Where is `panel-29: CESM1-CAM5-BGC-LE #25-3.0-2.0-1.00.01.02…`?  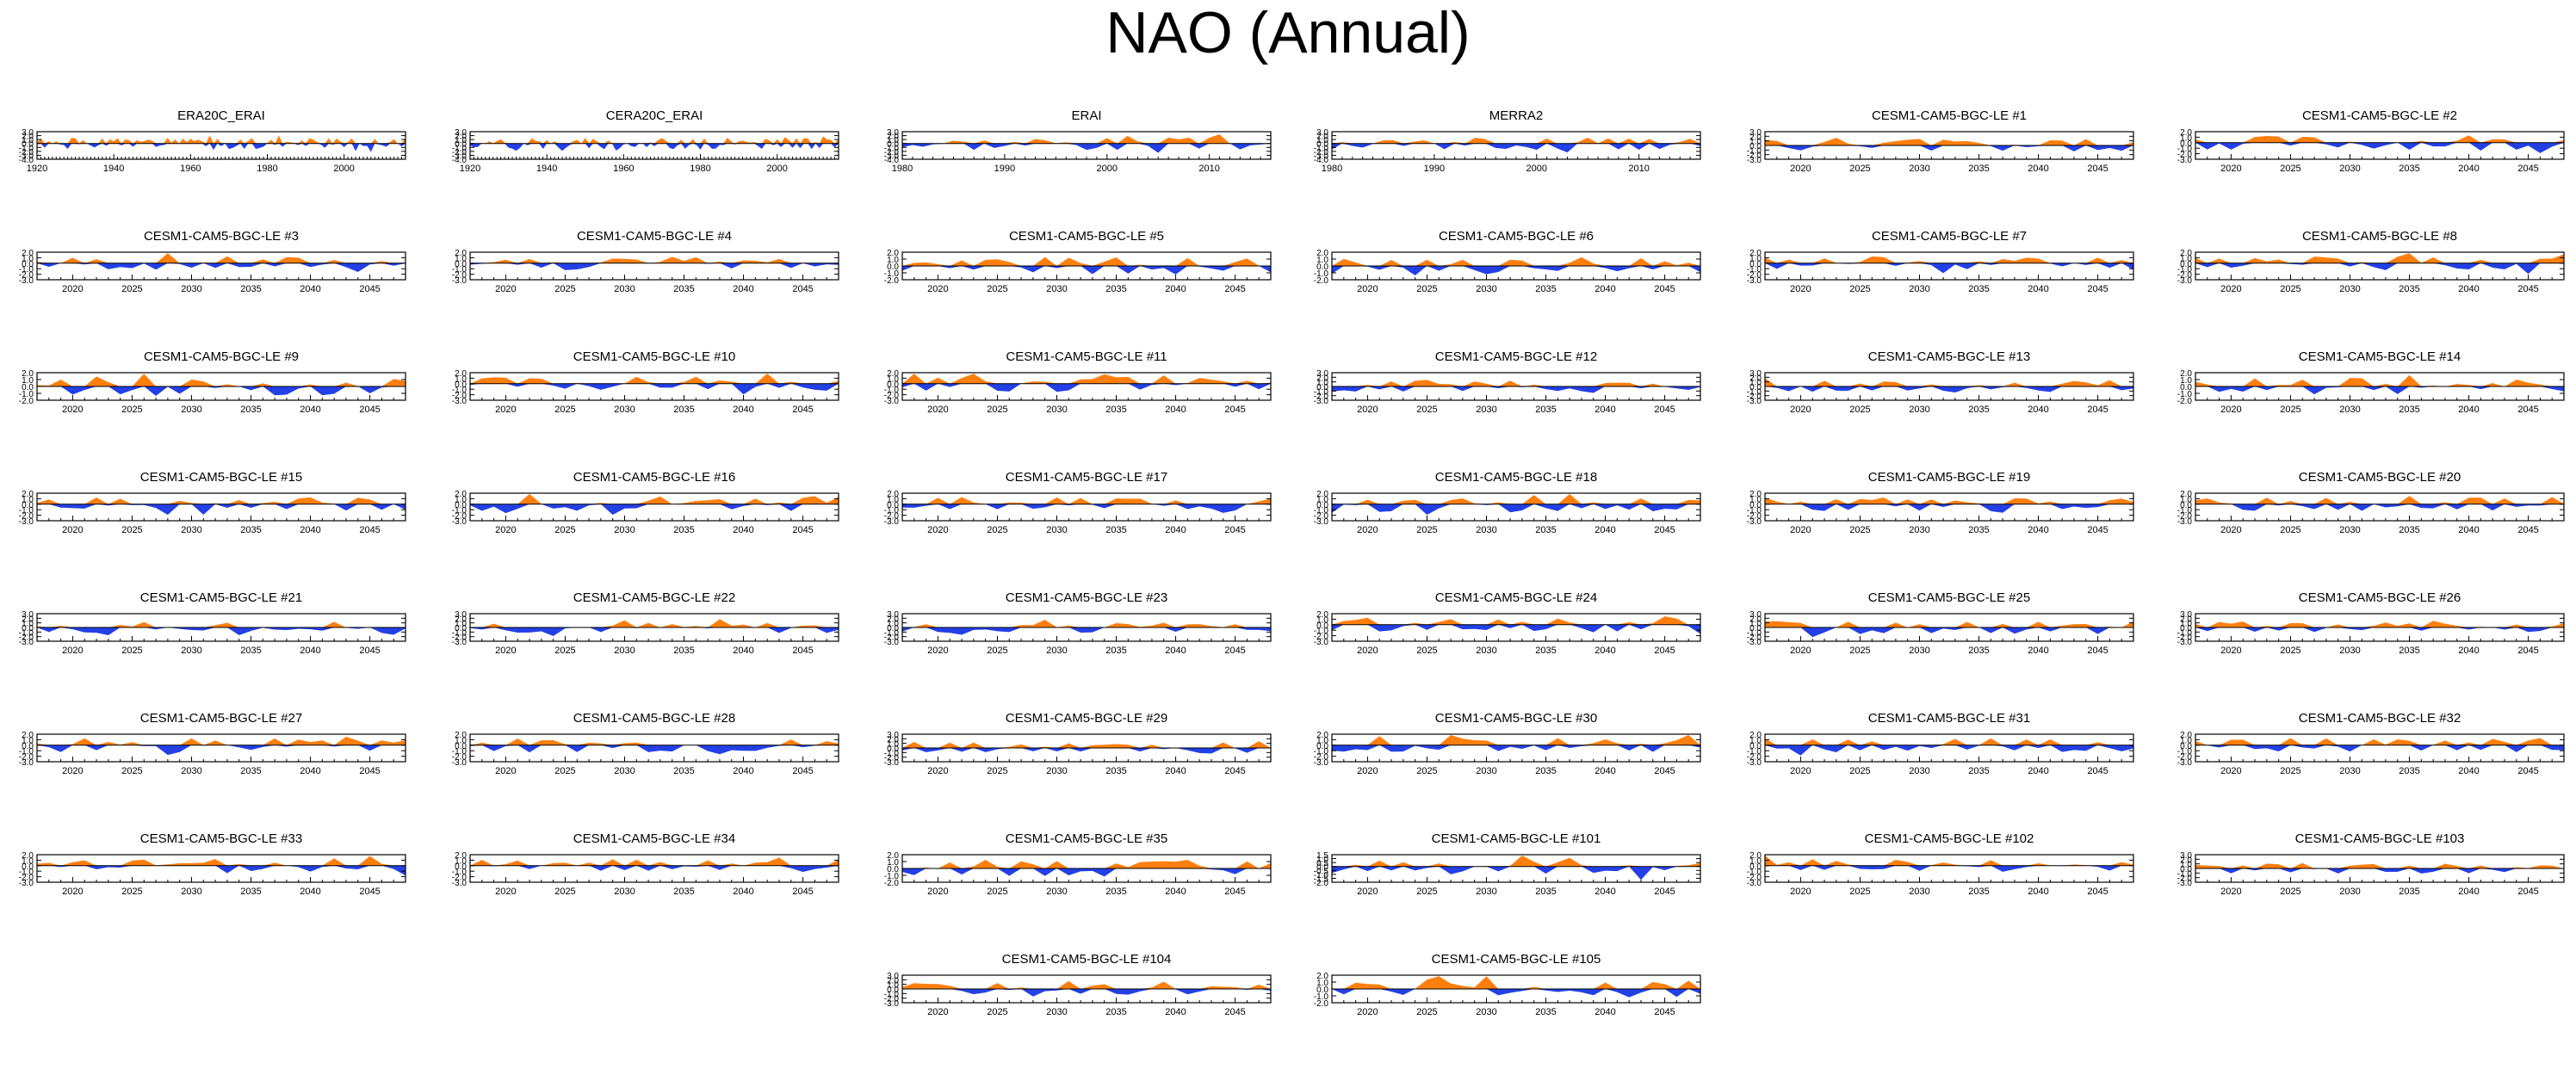 panel-29: CESM1-CAM5-BGC-LE #25-3.0-2.0-1.00.01.02… is located at coordinates (1941, 623).